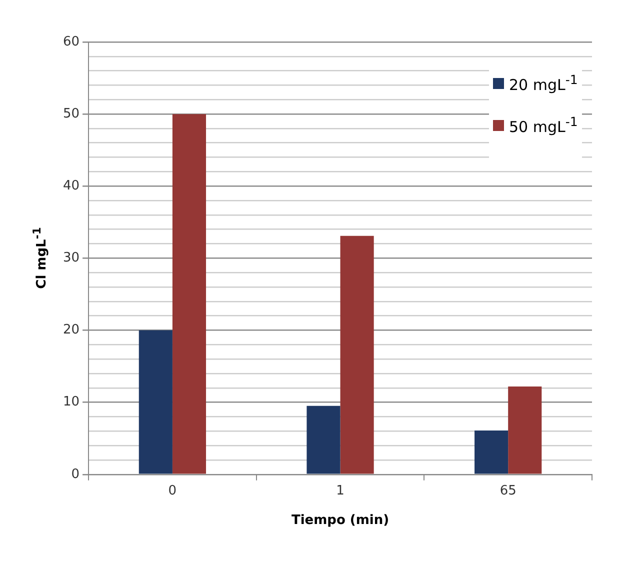 This screenshot has width=625, height=562. I want to click on y-tick-label: 60, so click(71, 42).